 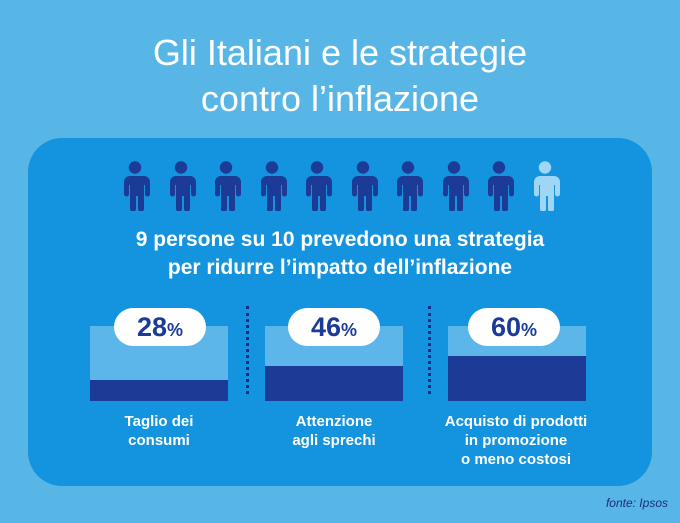 I want to click on stat-label-1-line-1: Taglio dei, so click(x=159, y=421).